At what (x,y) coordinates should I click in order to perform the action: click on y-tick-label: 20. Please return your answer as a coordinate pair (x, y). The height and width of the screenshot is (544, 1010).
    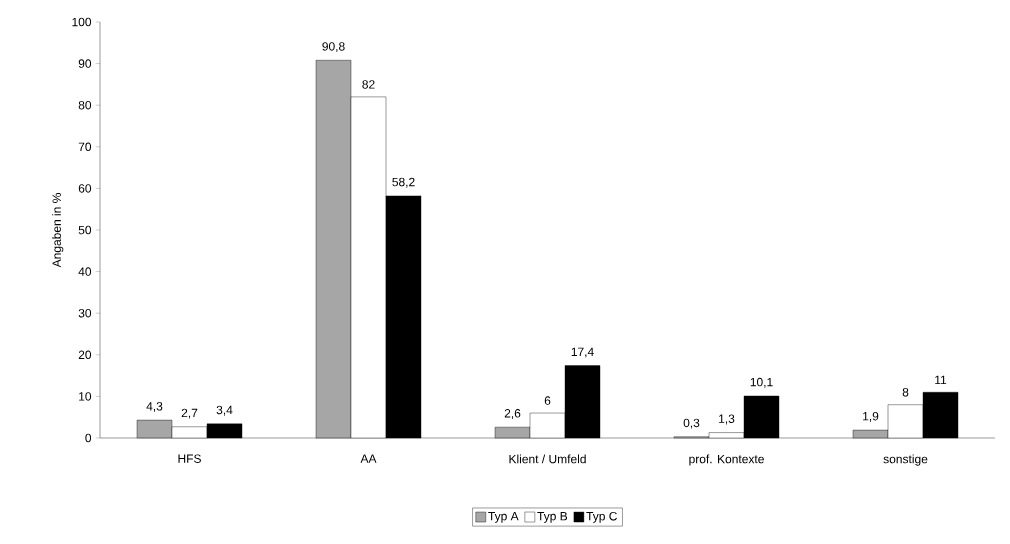
    Looking at the image, I should click on (85, 355).